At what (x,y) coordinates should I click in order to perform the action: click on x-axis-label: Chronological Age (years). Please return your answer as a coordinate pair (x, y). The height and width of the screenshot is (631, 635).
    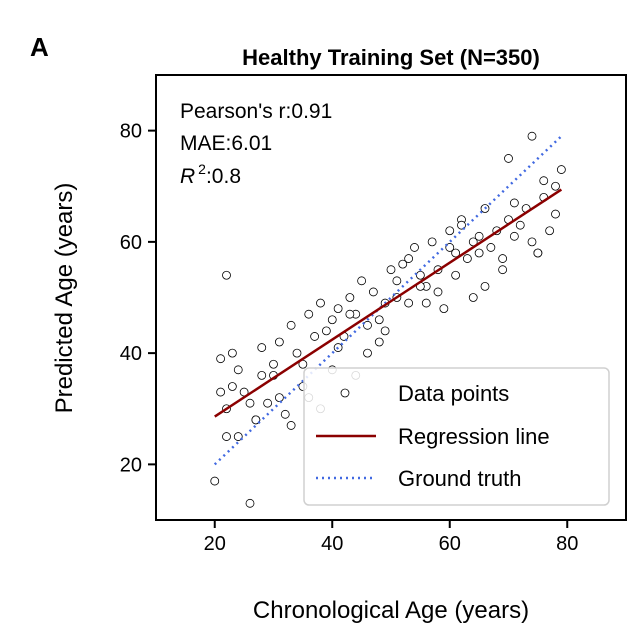
    Looking at the image, I should click on (391, 610).